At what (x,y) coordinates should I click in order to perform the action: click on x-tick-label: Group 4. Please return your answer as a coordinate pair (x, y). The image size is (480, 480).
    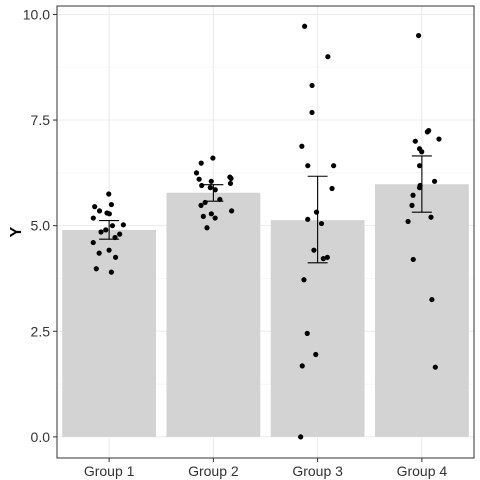
    Looking at the image, I should click on (422, 471).